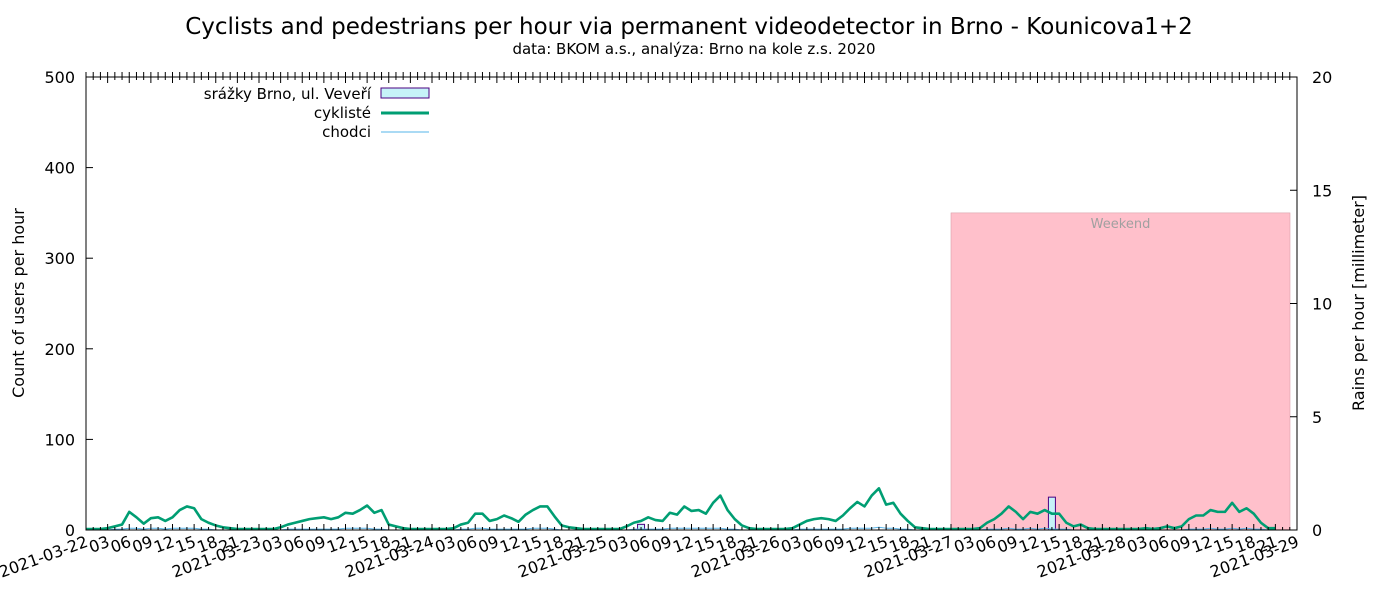 The height and width of the screenshot is (600, 1400). Describe the element at coordinates (59, 439) in the screenshot. I see `y-tick-label: 100` at that location.